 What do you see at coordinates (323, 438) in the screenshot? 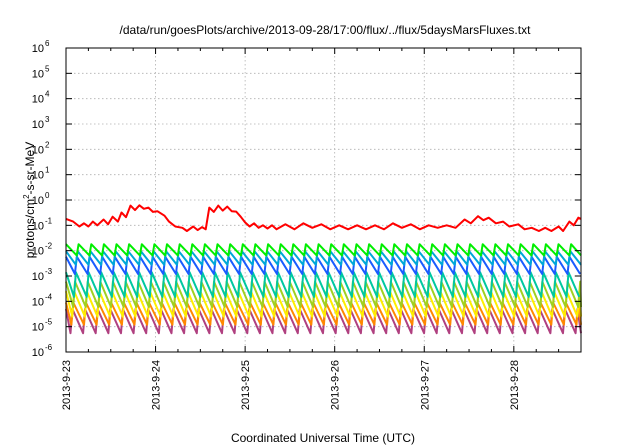
I see `x-axis-label: Coordinated Universal Time (UTC)` at bounding box center [323, 438].